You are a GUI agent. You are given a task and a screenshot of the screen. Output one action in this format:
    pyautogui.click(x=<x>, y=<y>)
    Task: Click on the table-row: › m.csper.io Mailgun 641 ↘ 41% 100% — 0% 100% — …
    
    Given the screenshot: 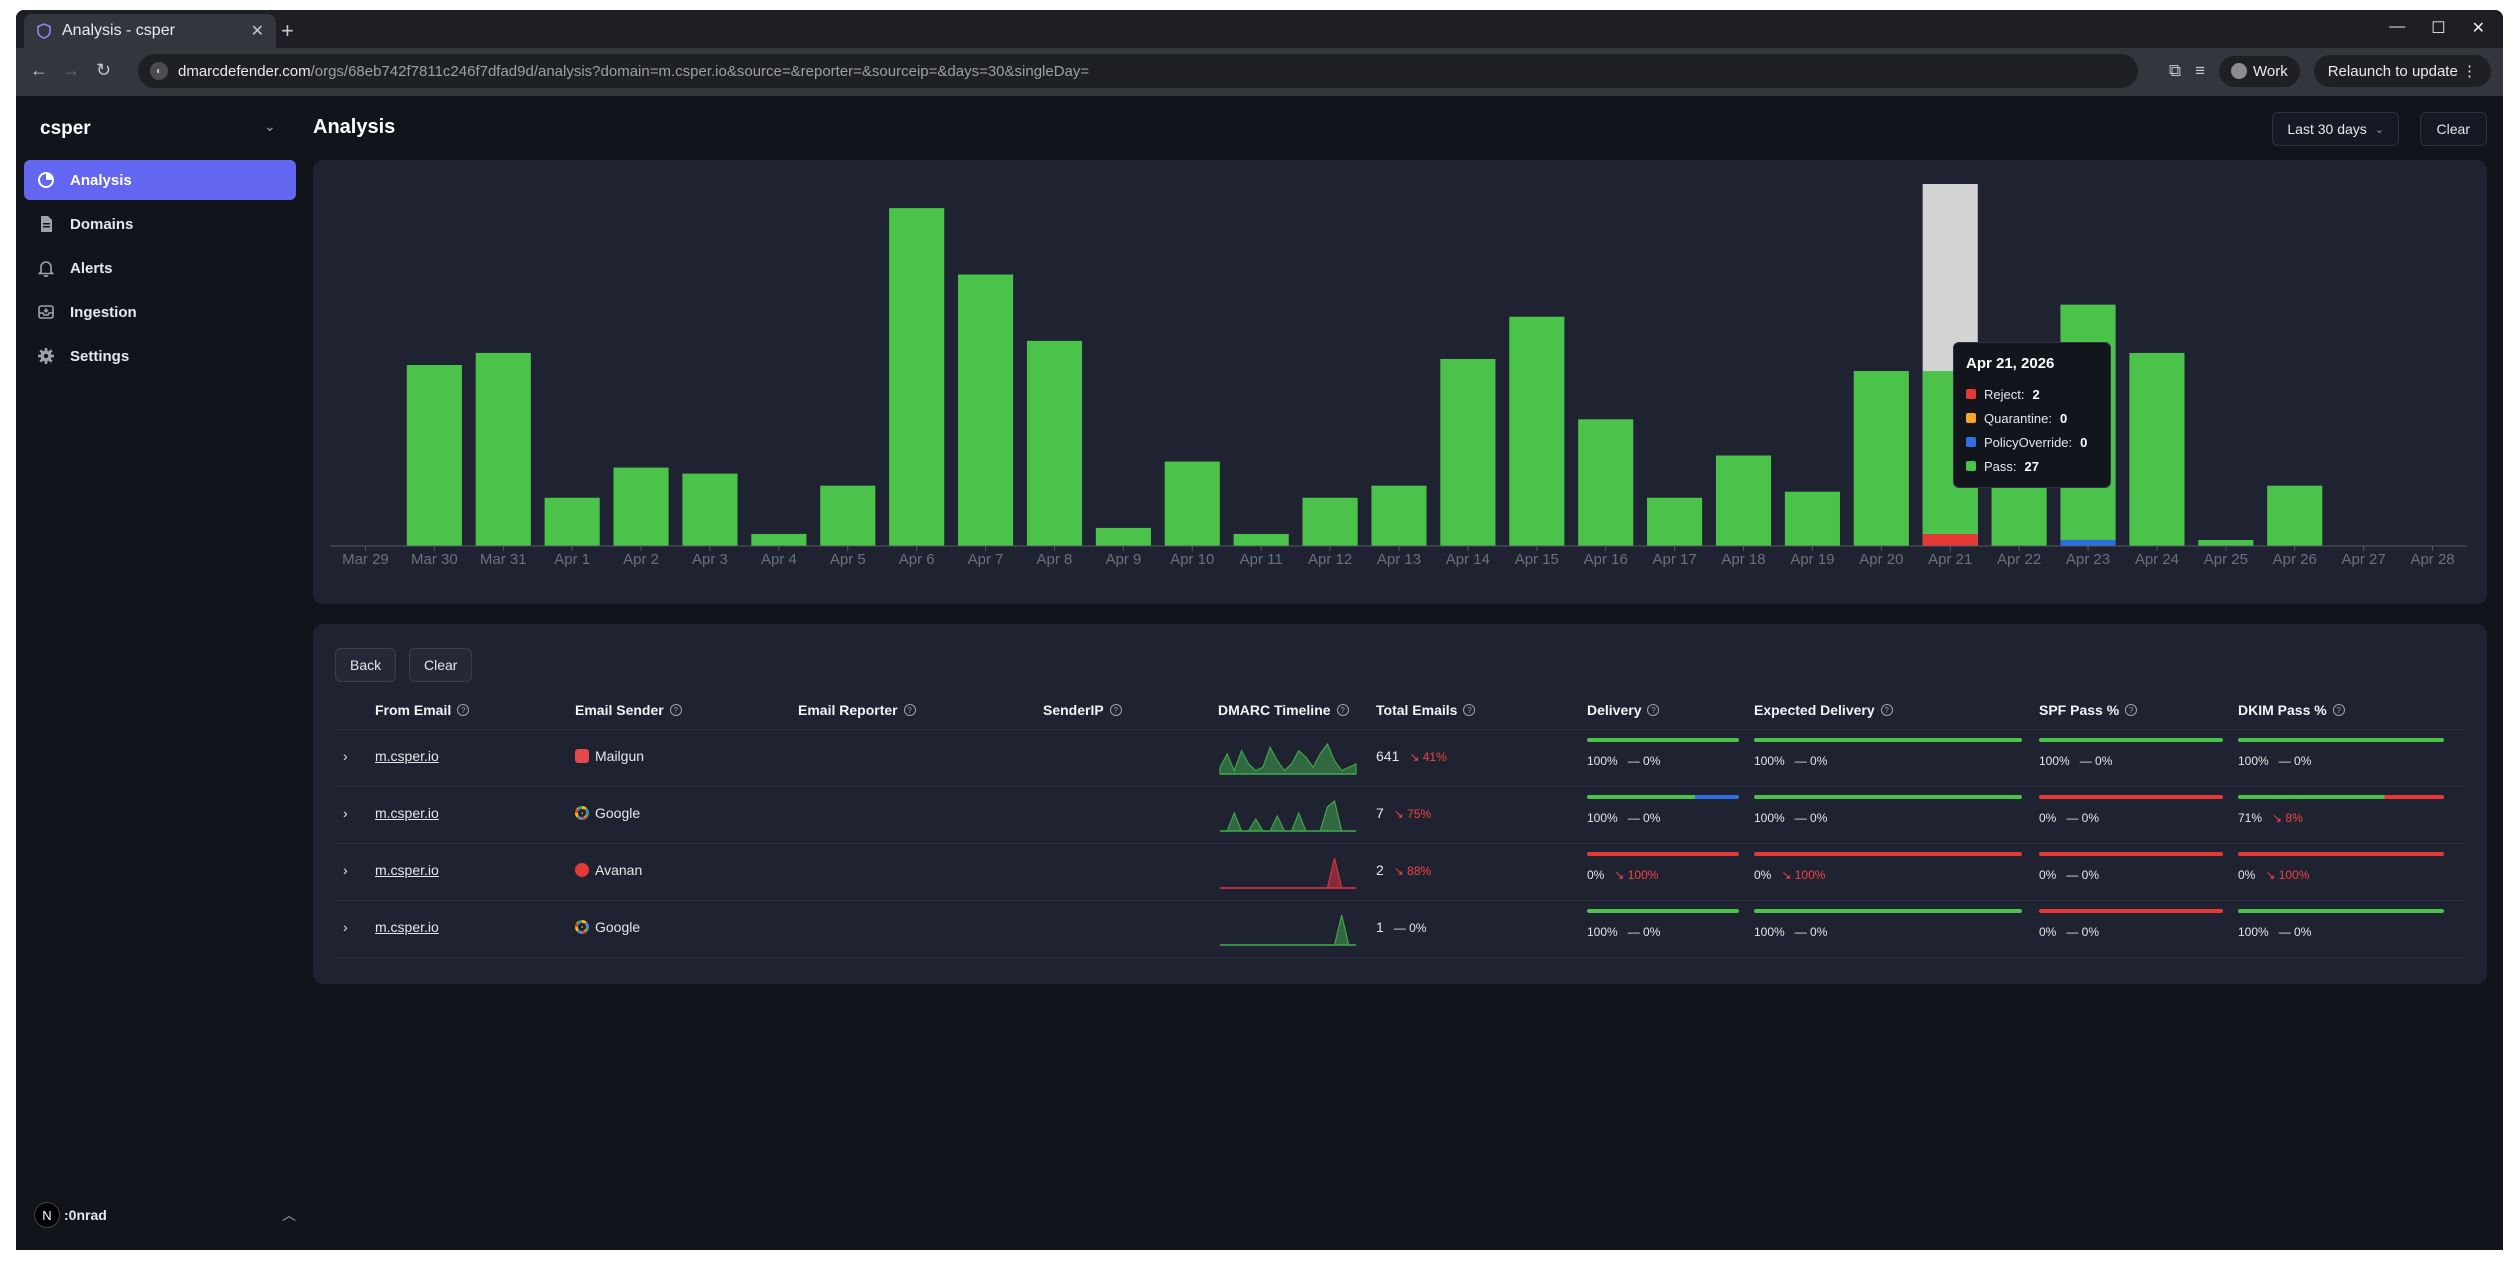 What is the action you would take?
    pyautogui.click(x=1400, y=758)
    